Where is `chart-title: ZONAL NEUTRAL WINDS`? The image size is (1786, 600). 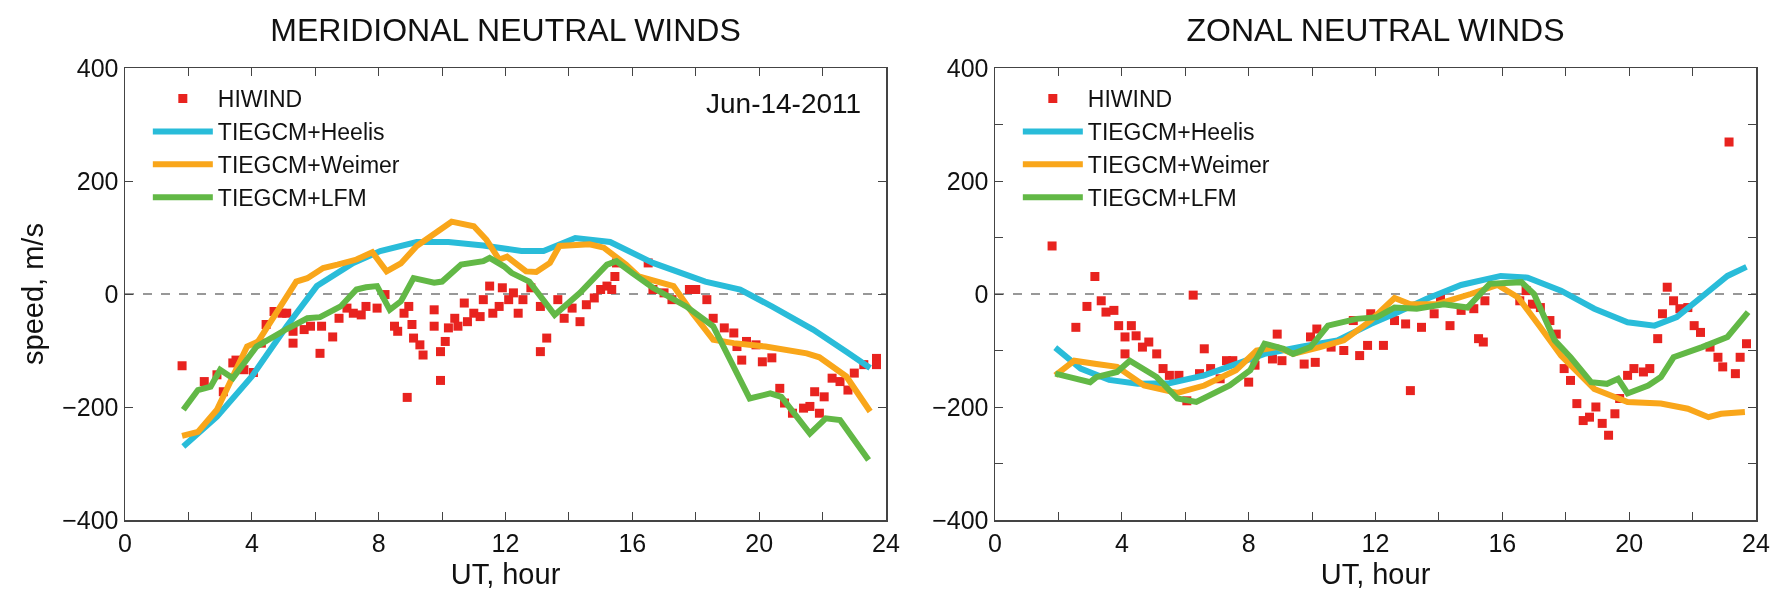 chart-title: ZONAL NEUTRAL WINDS is located at coordinates (1375, 30).